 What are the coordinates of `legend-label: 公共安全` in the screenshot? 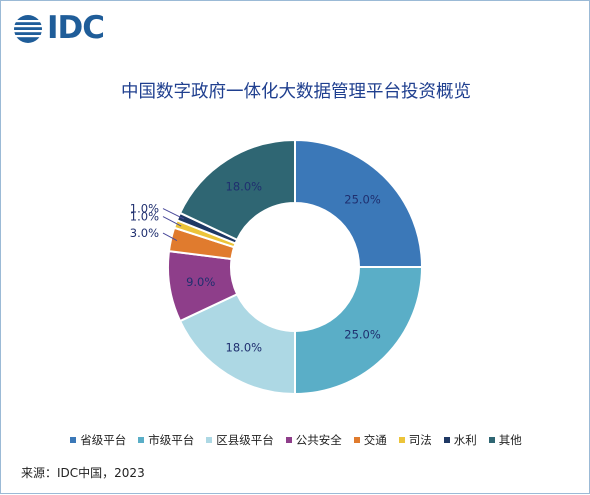 It's located at (318, 440).